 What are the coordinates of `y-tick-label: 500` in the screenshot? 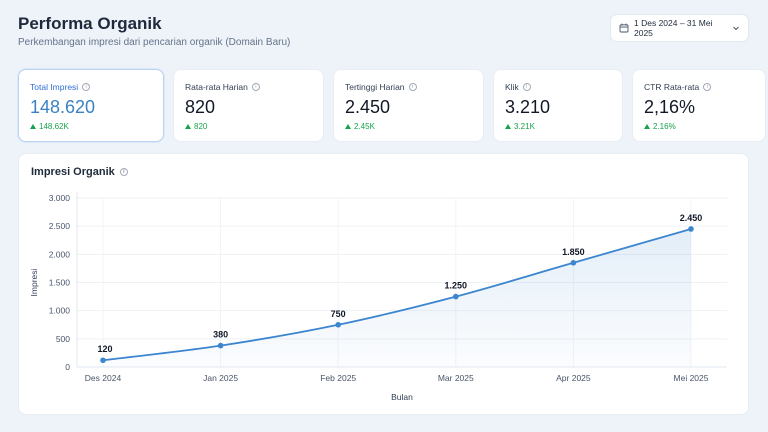 It's located at (63, 339).